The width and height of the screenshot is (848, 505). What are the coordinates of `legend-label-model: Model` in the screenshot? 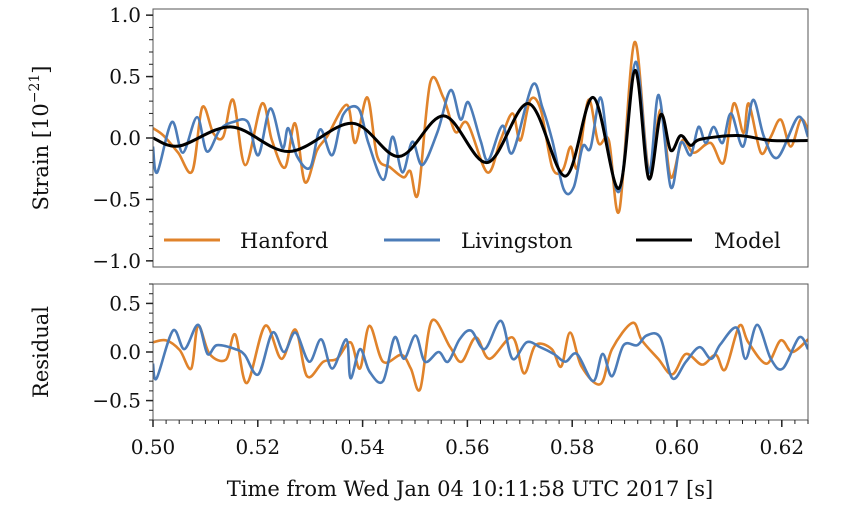 It's located at (747, 241).